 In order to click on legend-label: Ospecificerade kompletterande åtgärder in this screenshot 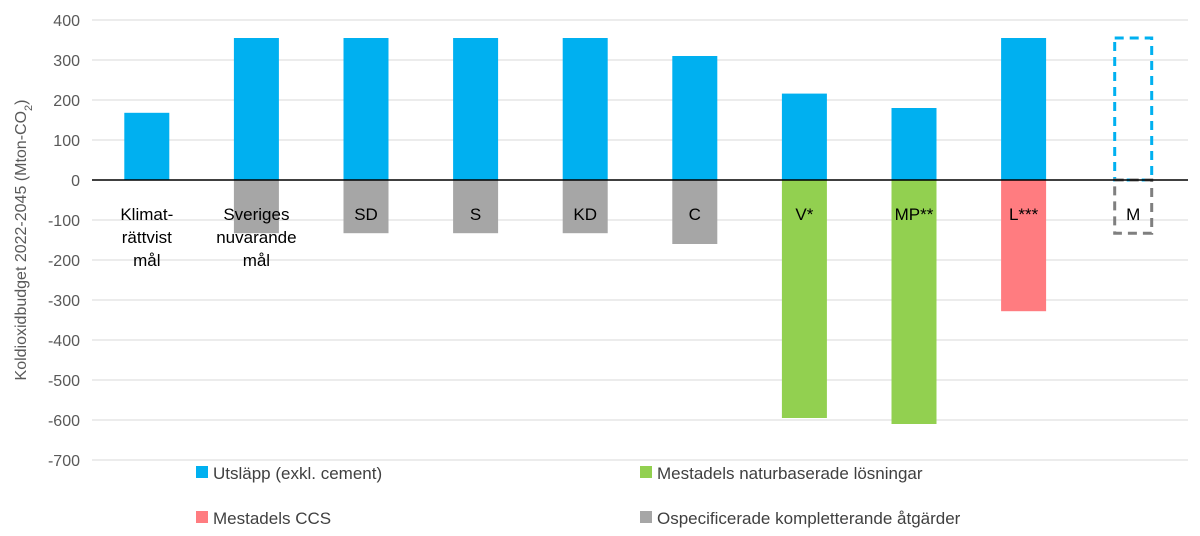, I will do `click(809, 518)`.